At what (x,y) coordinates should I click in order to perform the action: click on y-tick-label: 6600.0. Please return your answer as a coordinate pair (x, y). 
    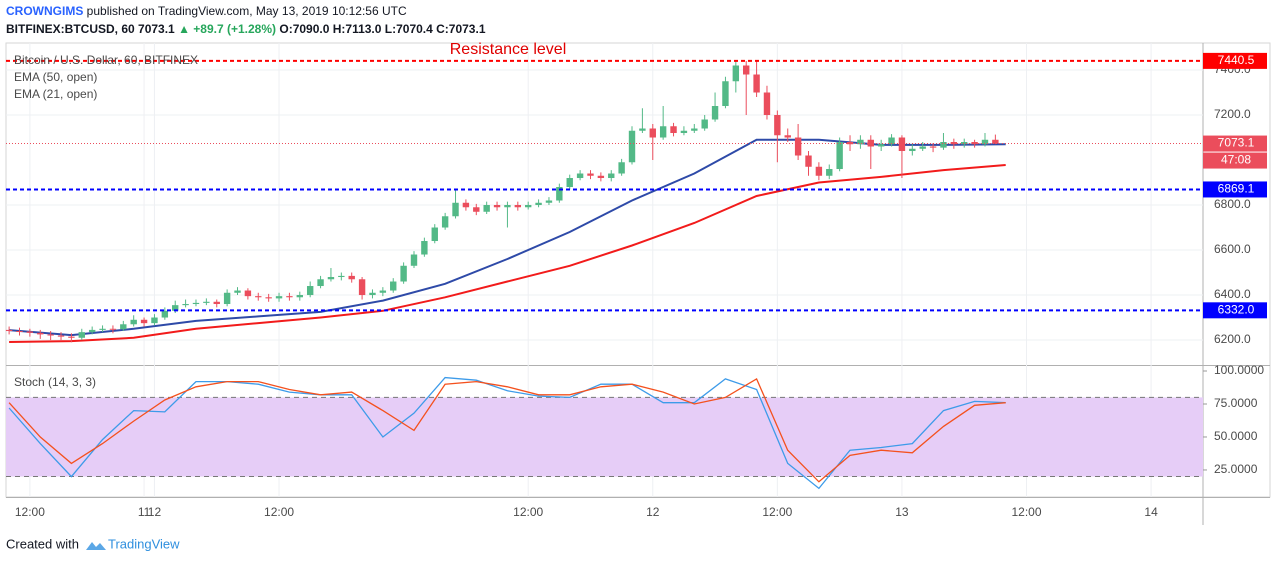
    Looking at the image, I should click on (1232, 249).